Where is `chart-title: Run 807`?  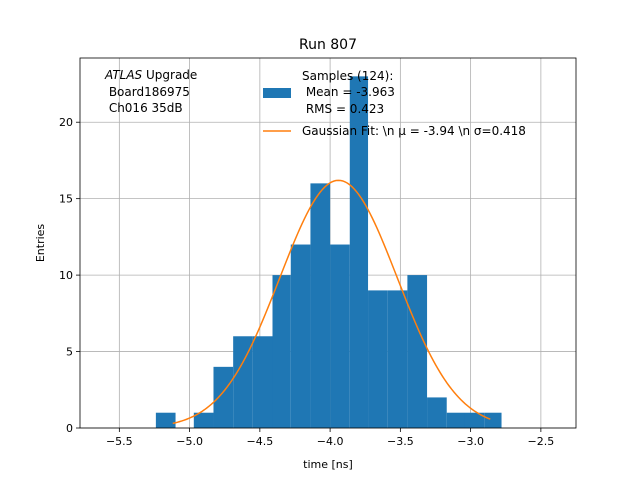
chart-title: Run 807 is located at coordinates (328, 45).